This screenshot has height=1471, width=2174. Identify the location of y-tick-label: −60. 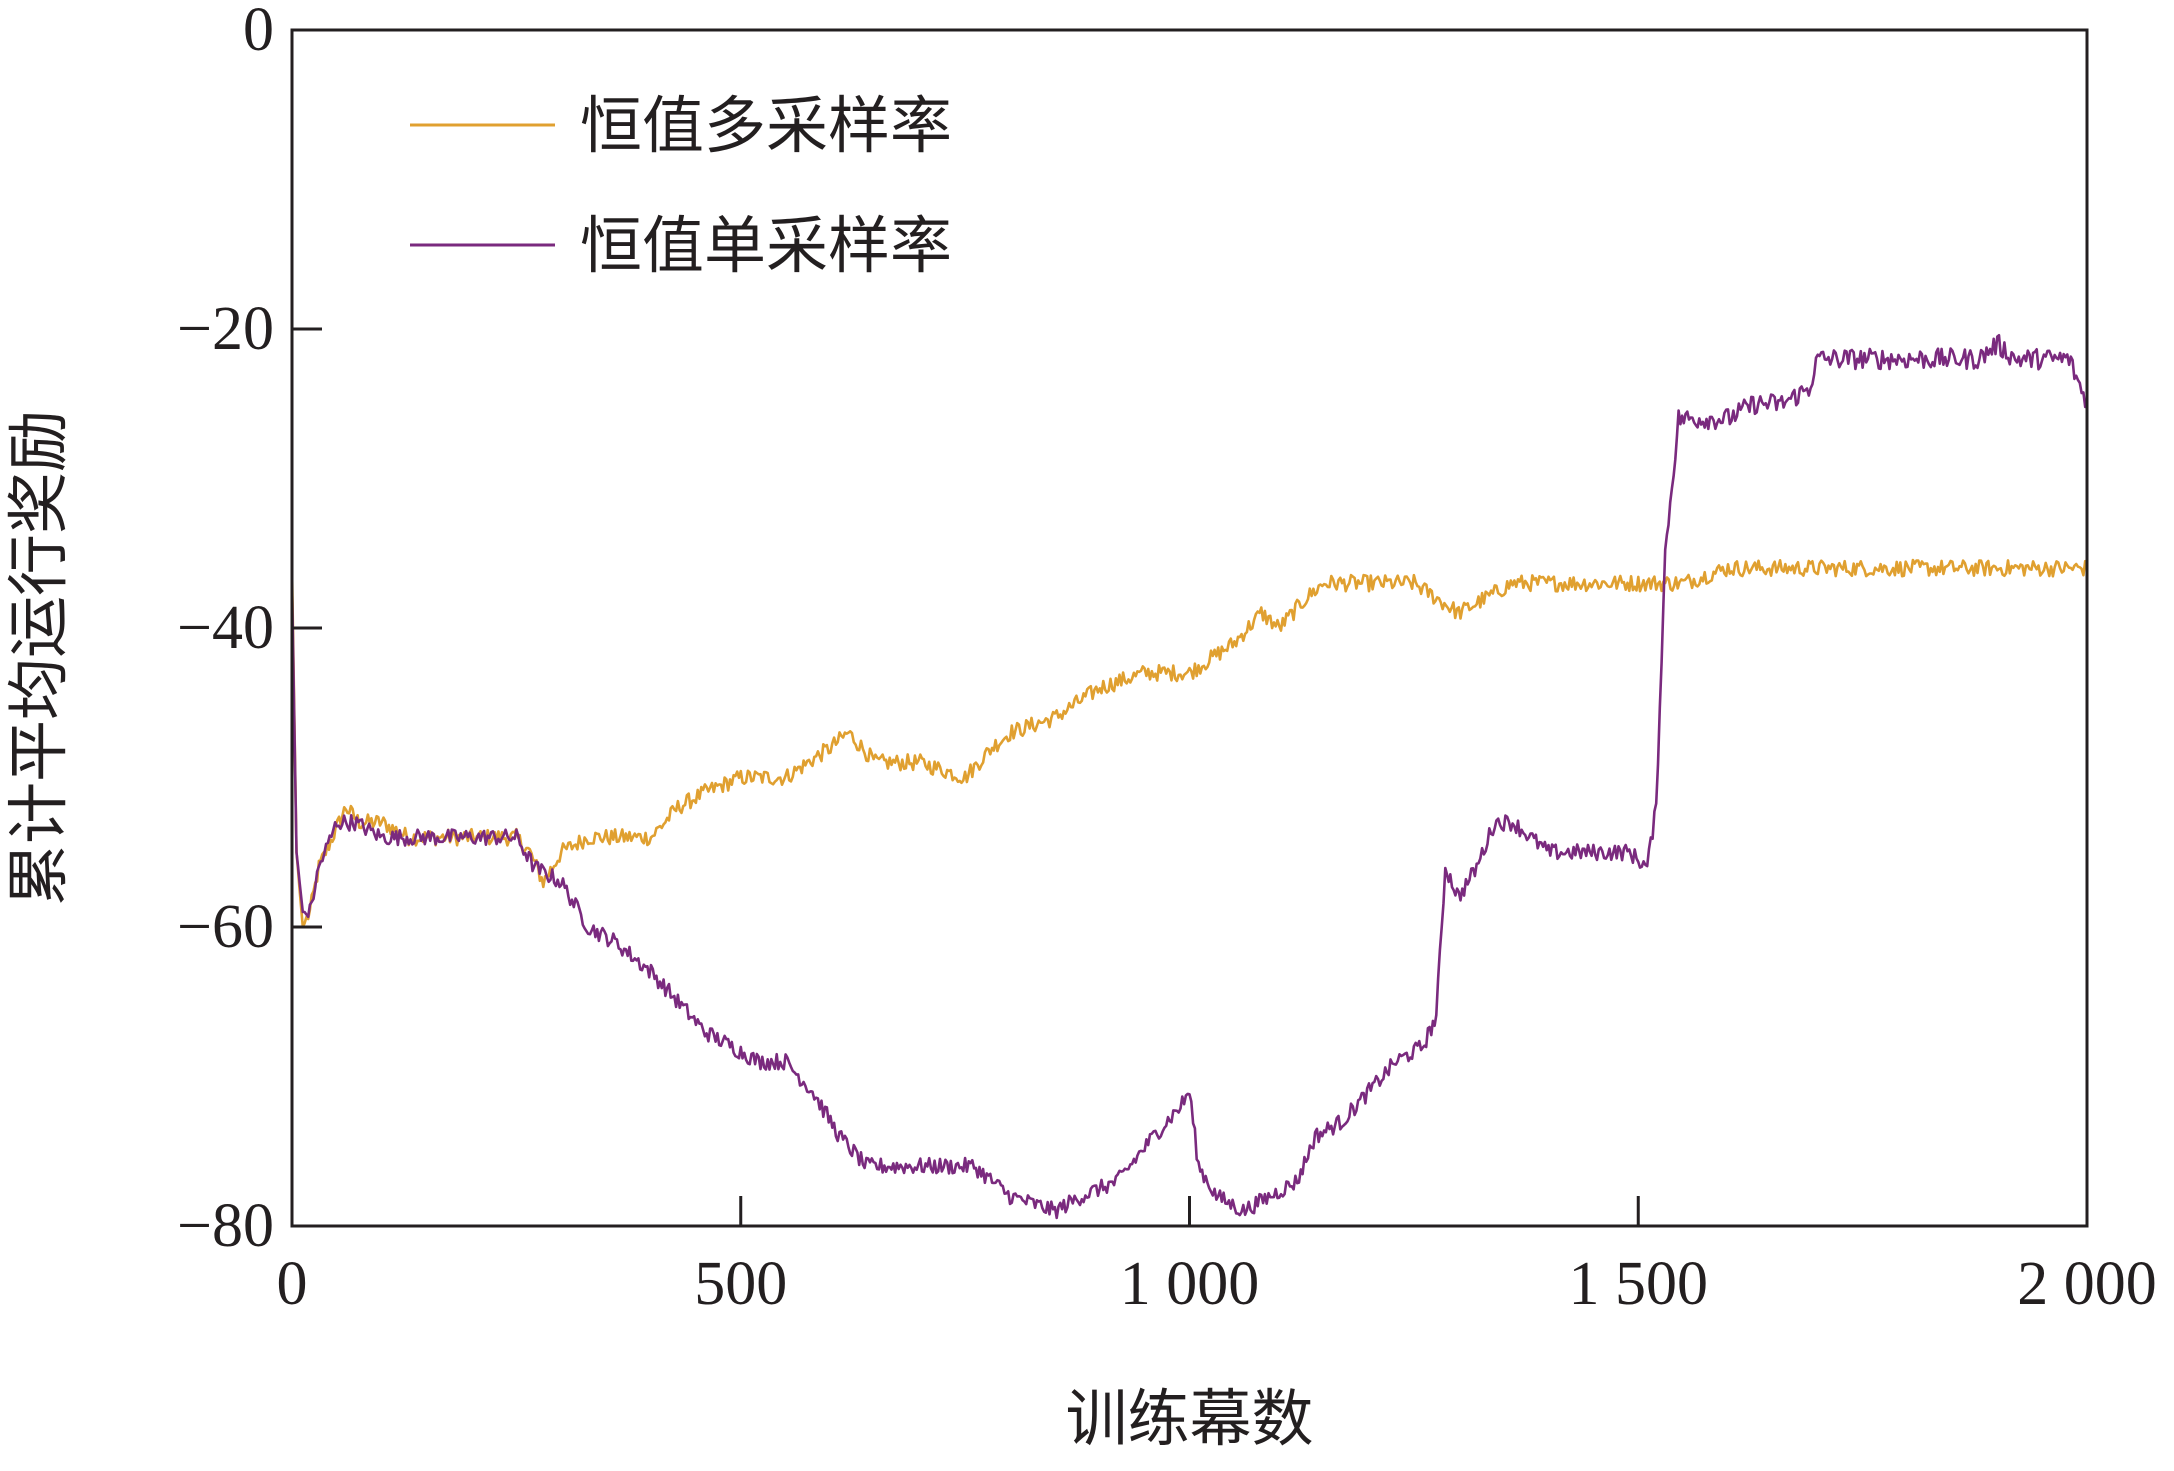
(225, 927).